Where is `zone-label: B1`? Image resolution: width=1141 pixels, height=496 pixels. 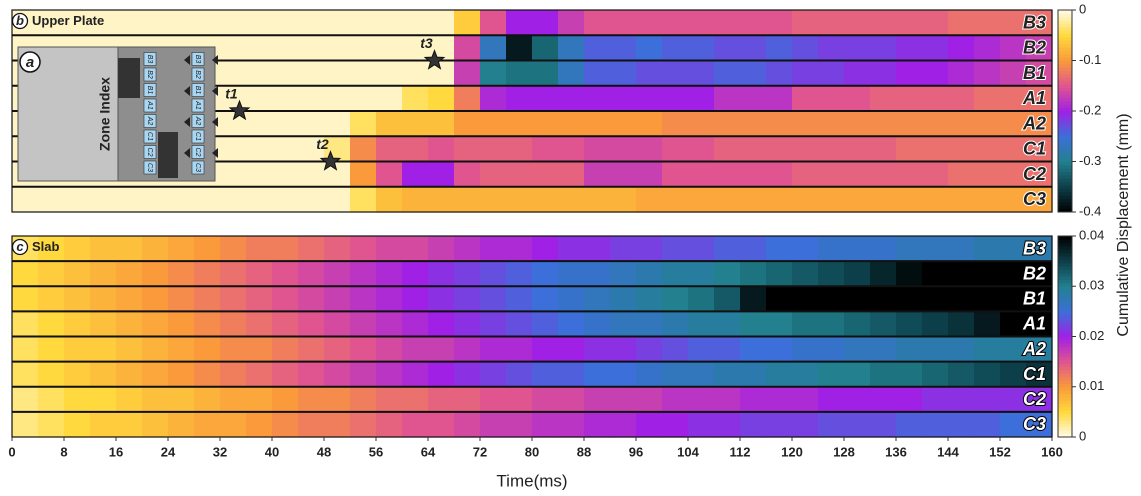 zone-label: B1 is located at coordinates (197, 90).